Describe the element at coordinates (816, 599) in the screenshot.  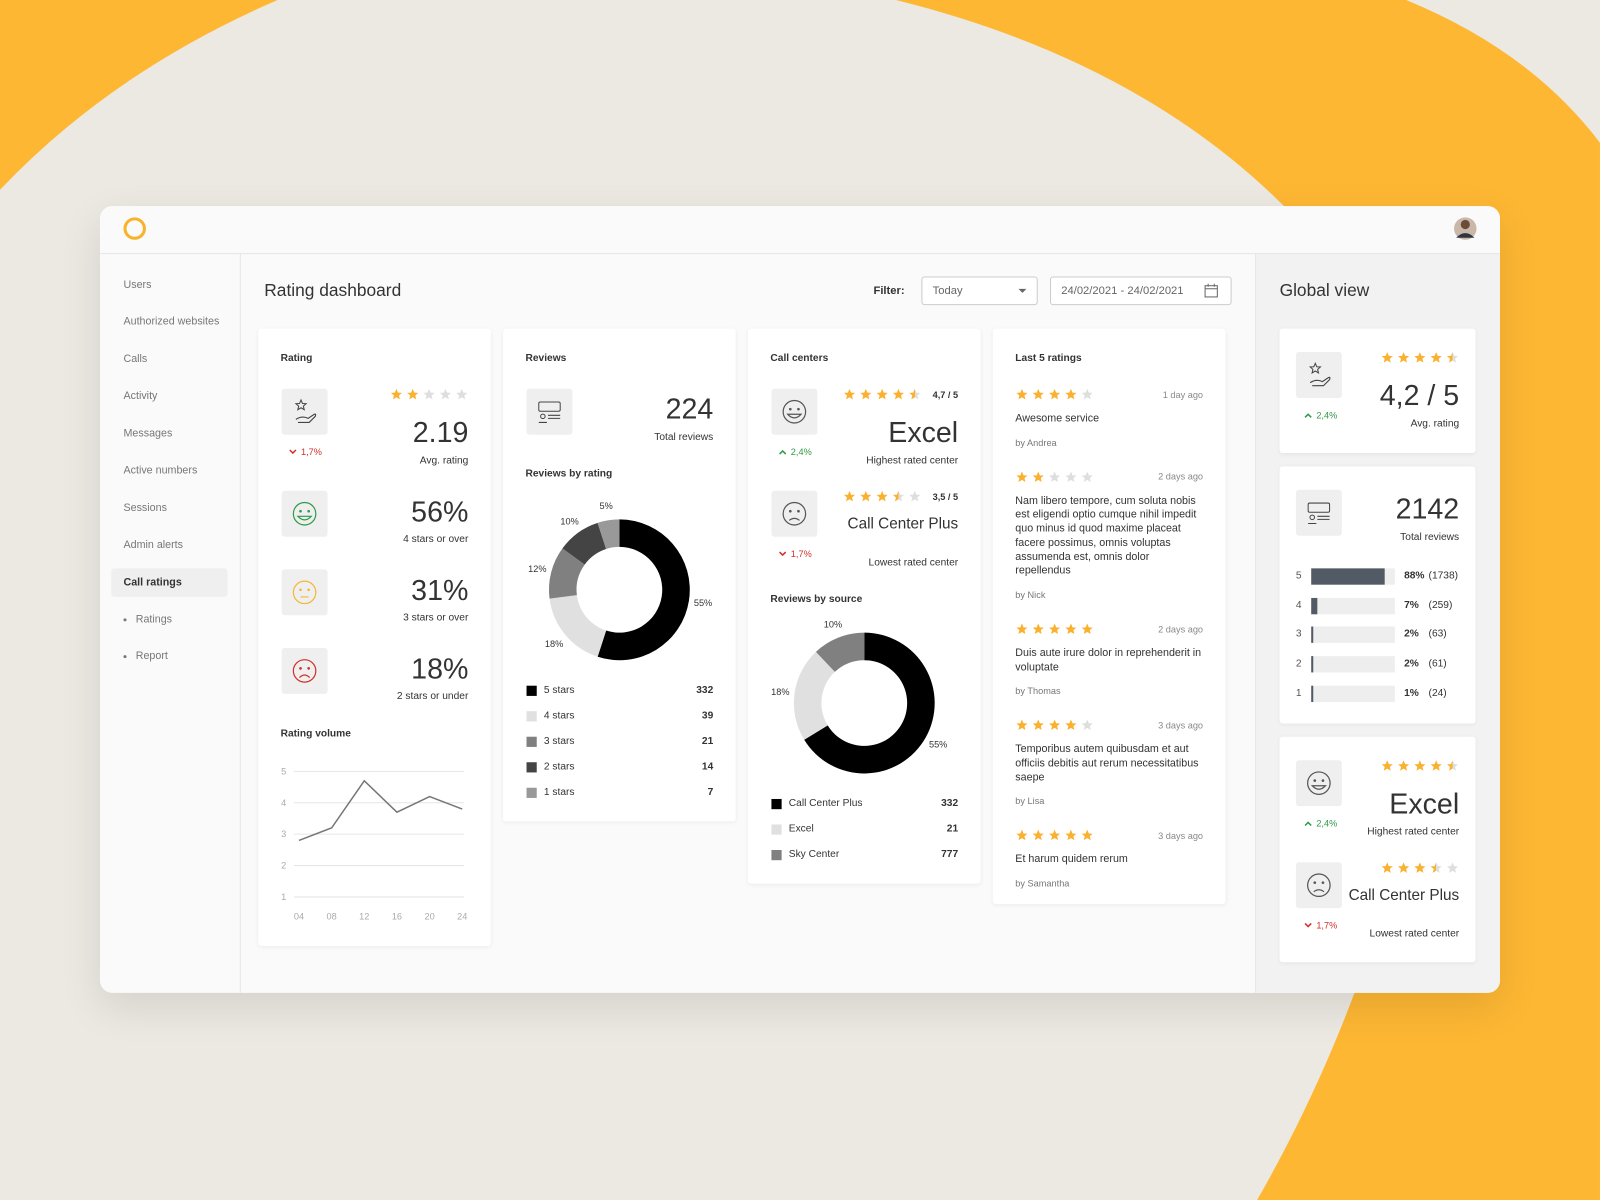
I see `chart-title: Reviews by source` at that location.